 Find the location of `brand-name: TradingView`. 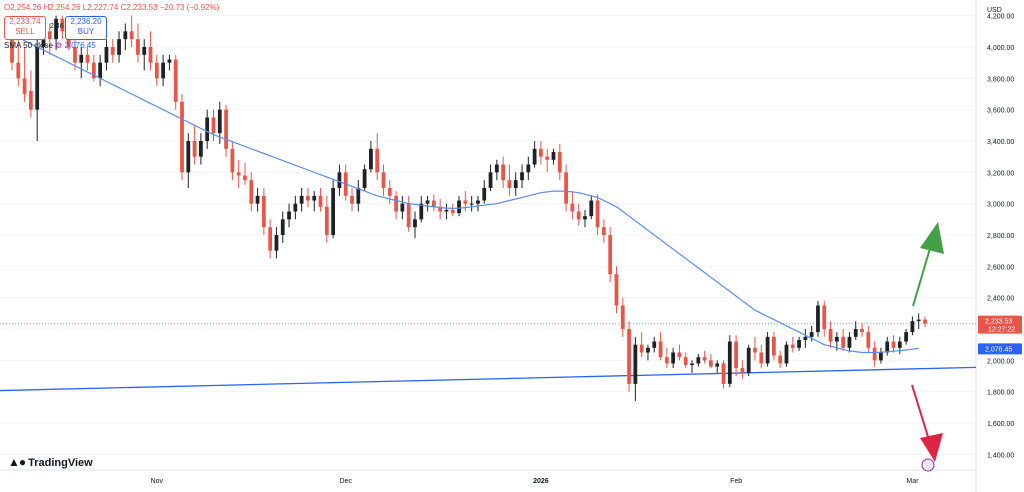

brand-name: TradingView is located at coordinates (60, 463).